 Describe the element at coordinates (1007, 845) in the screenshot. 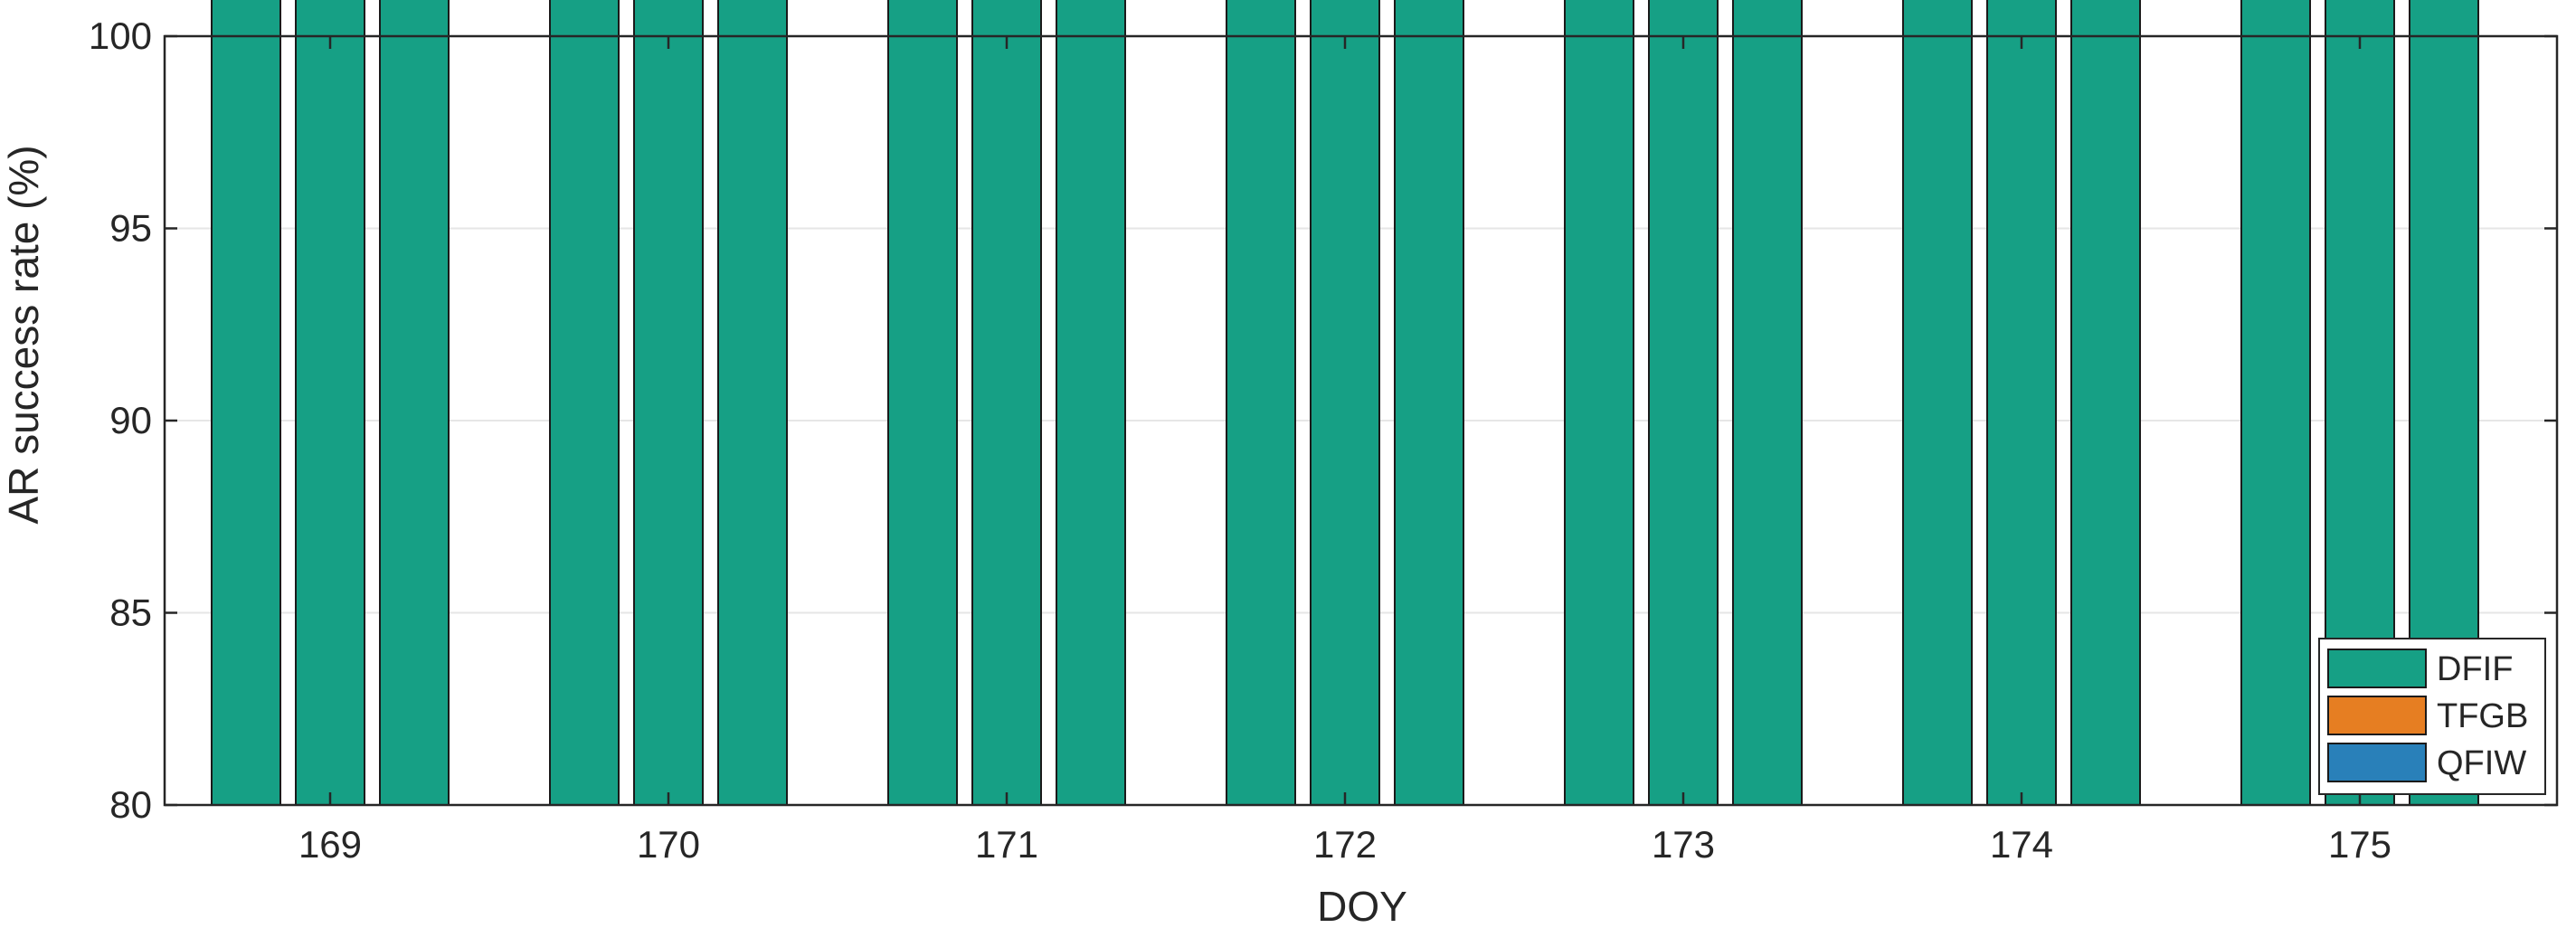

I see `x-tick-label: 171` at that location.